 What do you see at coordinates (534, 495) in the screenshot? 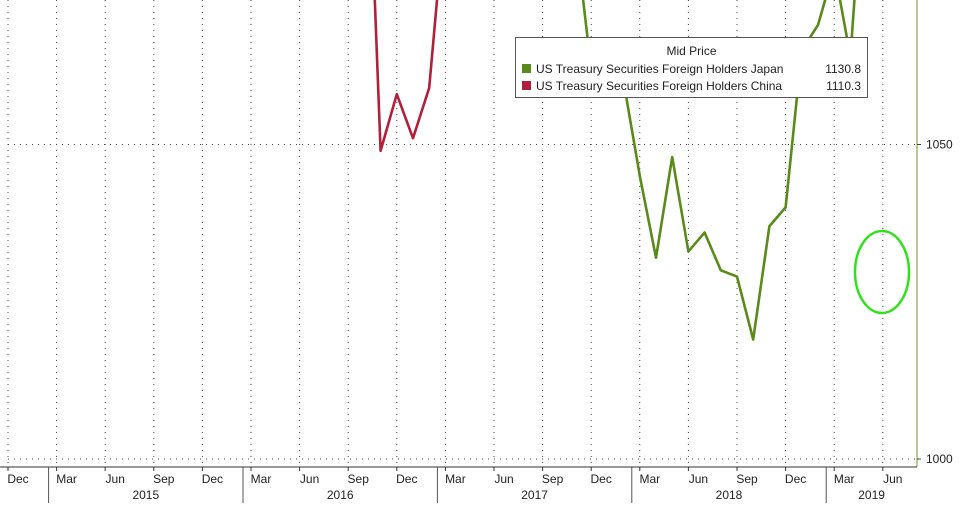
I see `year-label: 2017` at bounding box center [534, 495].